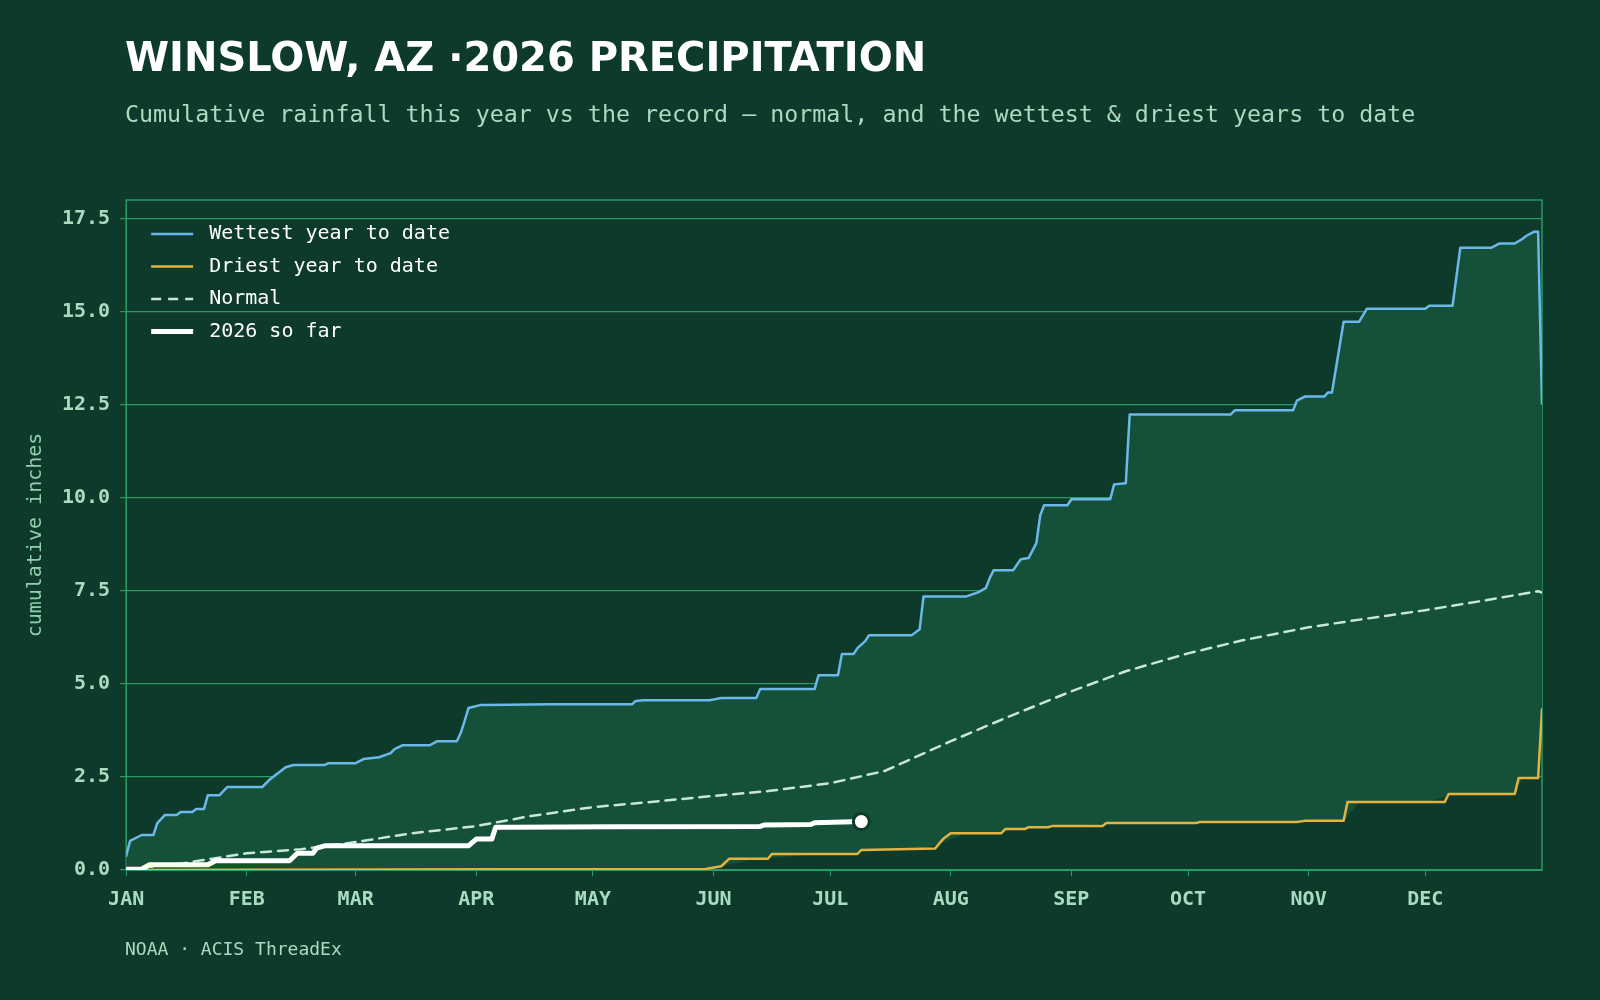  Describe the element at coordinates (1425, 898) in the screenshot. I see `x-tick-label: DEC` at that location.